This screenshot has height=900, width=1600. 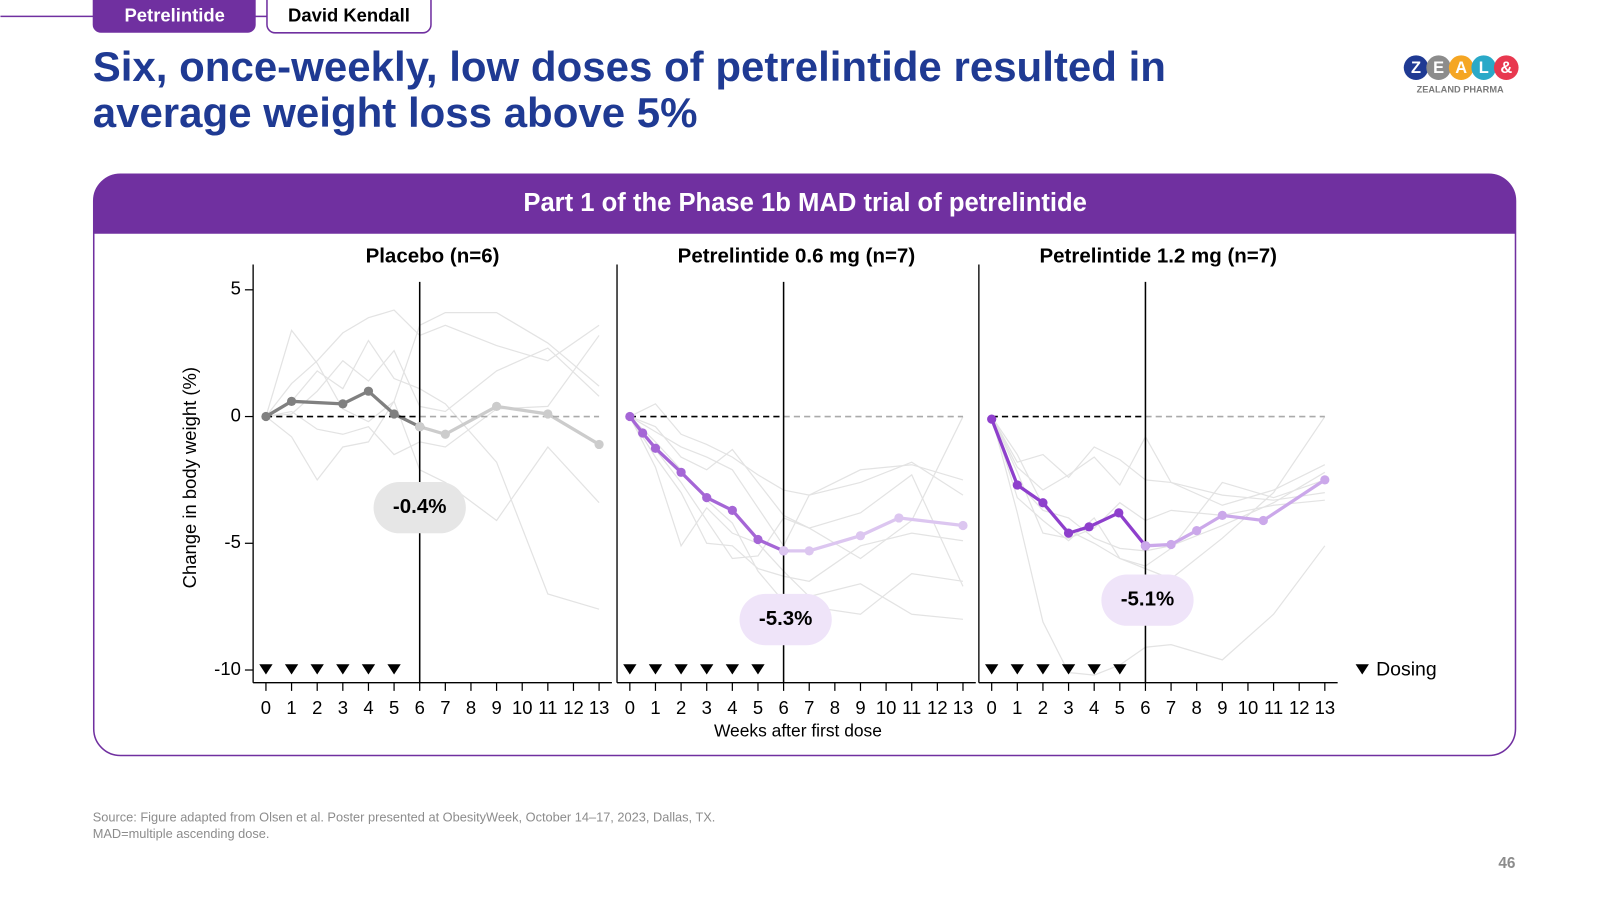 I want to click on logo-letter: A, so click(x=1461, y=68).